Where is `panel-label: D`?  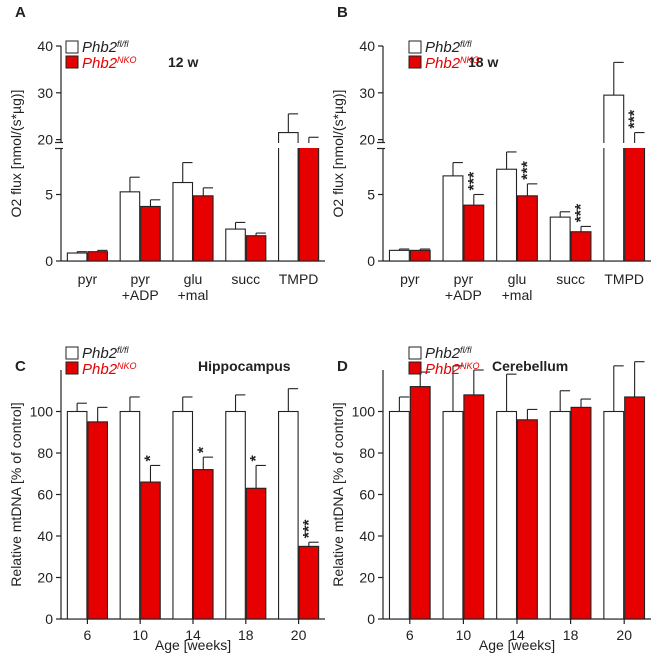
panel-label: D is located at coordinates (342, 366).